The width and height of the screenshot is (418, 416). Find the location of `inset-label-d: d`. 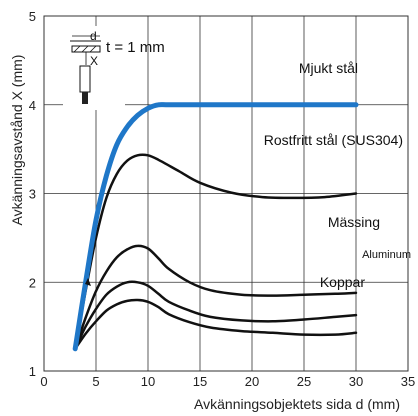

inset-label-d: d is located at coordinates (93, 36).